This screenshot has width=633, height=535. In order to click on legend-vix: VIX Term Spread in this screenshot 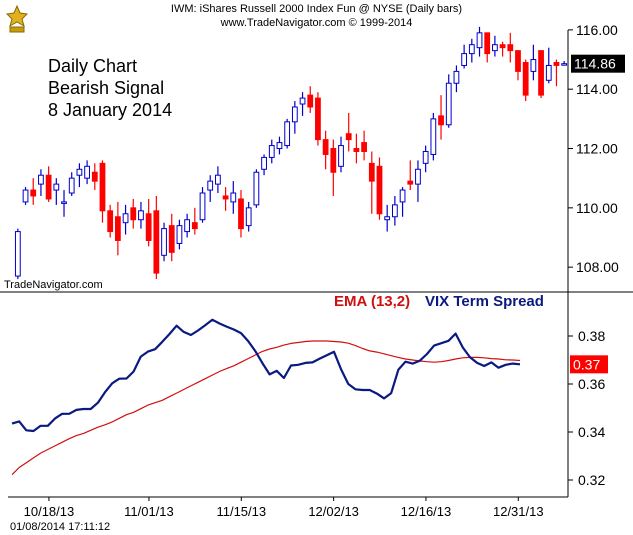, I will do `click(484, 301)`.